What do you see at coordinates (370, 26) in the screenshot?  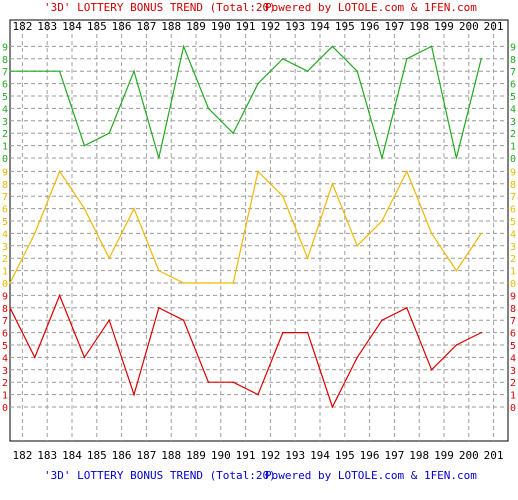 I see `x-tick-label-top: 196` at bounding box center [370, 26].